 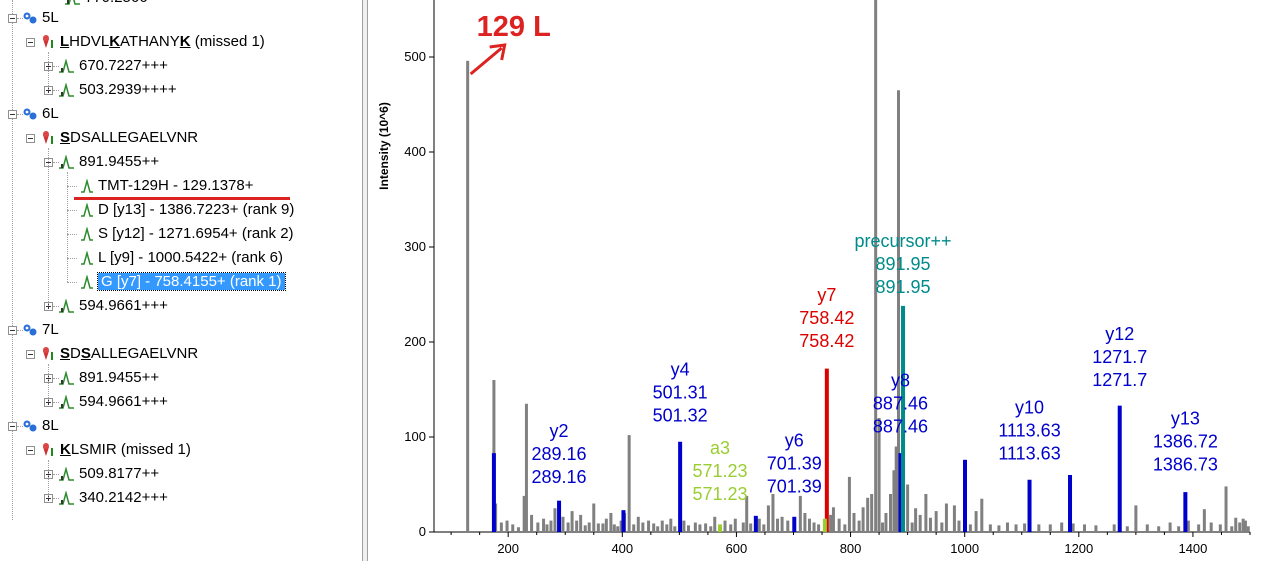 What do you see at coordinates (794, 487) in the screenshot?
I see `ion-label: 701.39` at bounding box center [794, 487].